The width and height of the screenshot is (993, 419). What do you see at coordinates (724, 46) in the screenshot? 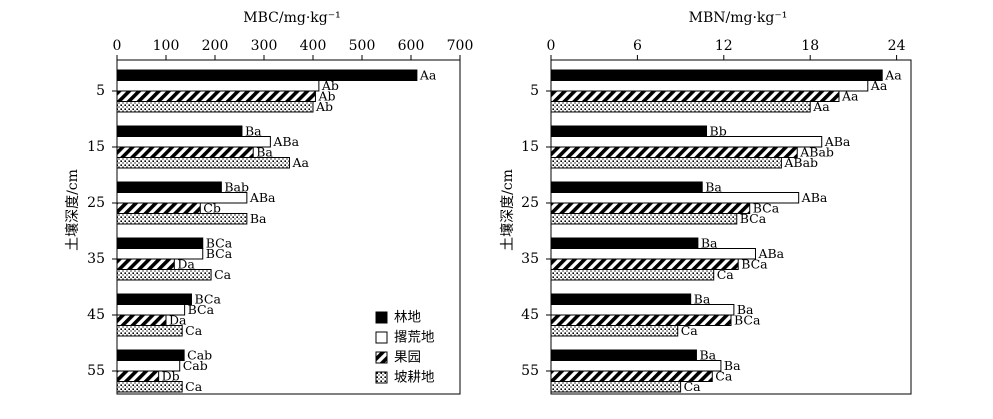
I see `x-tick-label: 12` at bounding box center [724, 46].